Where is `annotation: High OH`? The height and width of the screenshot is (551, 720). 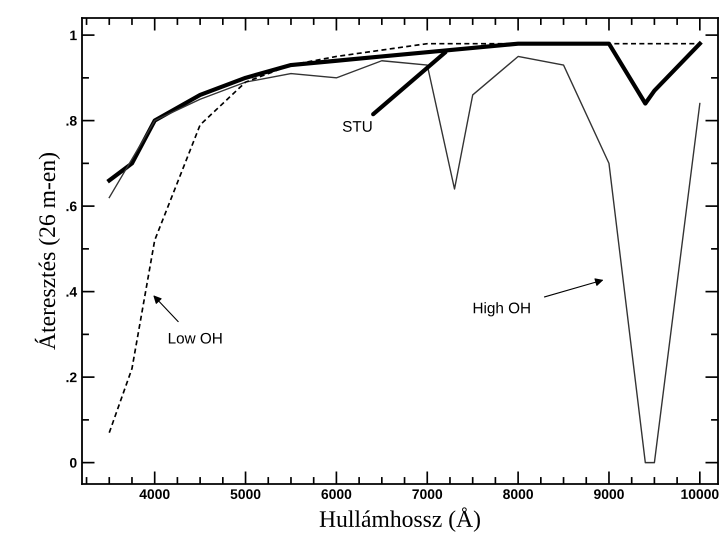
annotation: High OH is located at coordinates (502, 309).